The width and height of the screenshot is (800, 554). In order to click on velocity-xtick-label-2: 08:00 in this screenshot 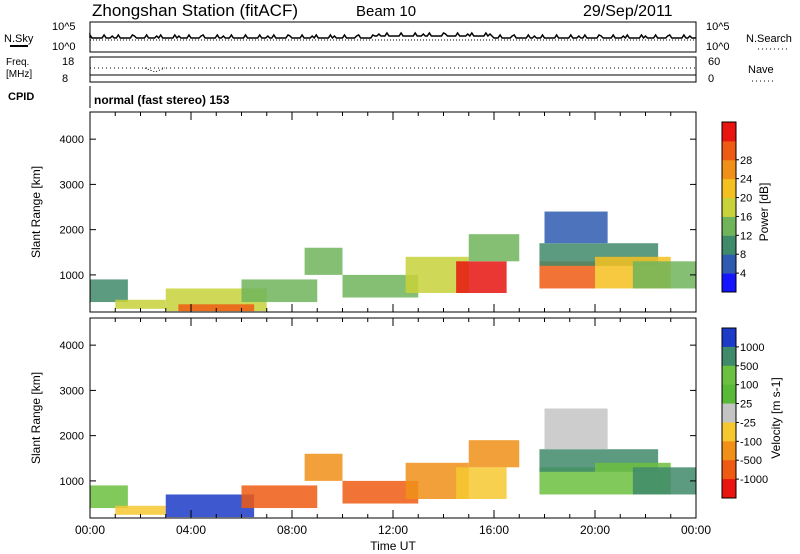, I will do `click(292, 530)`.